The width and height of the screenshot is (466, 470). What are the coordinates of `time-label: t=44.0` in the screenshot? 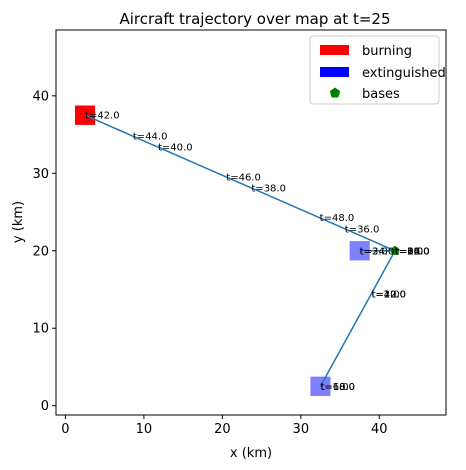 It's located at (150, 137).